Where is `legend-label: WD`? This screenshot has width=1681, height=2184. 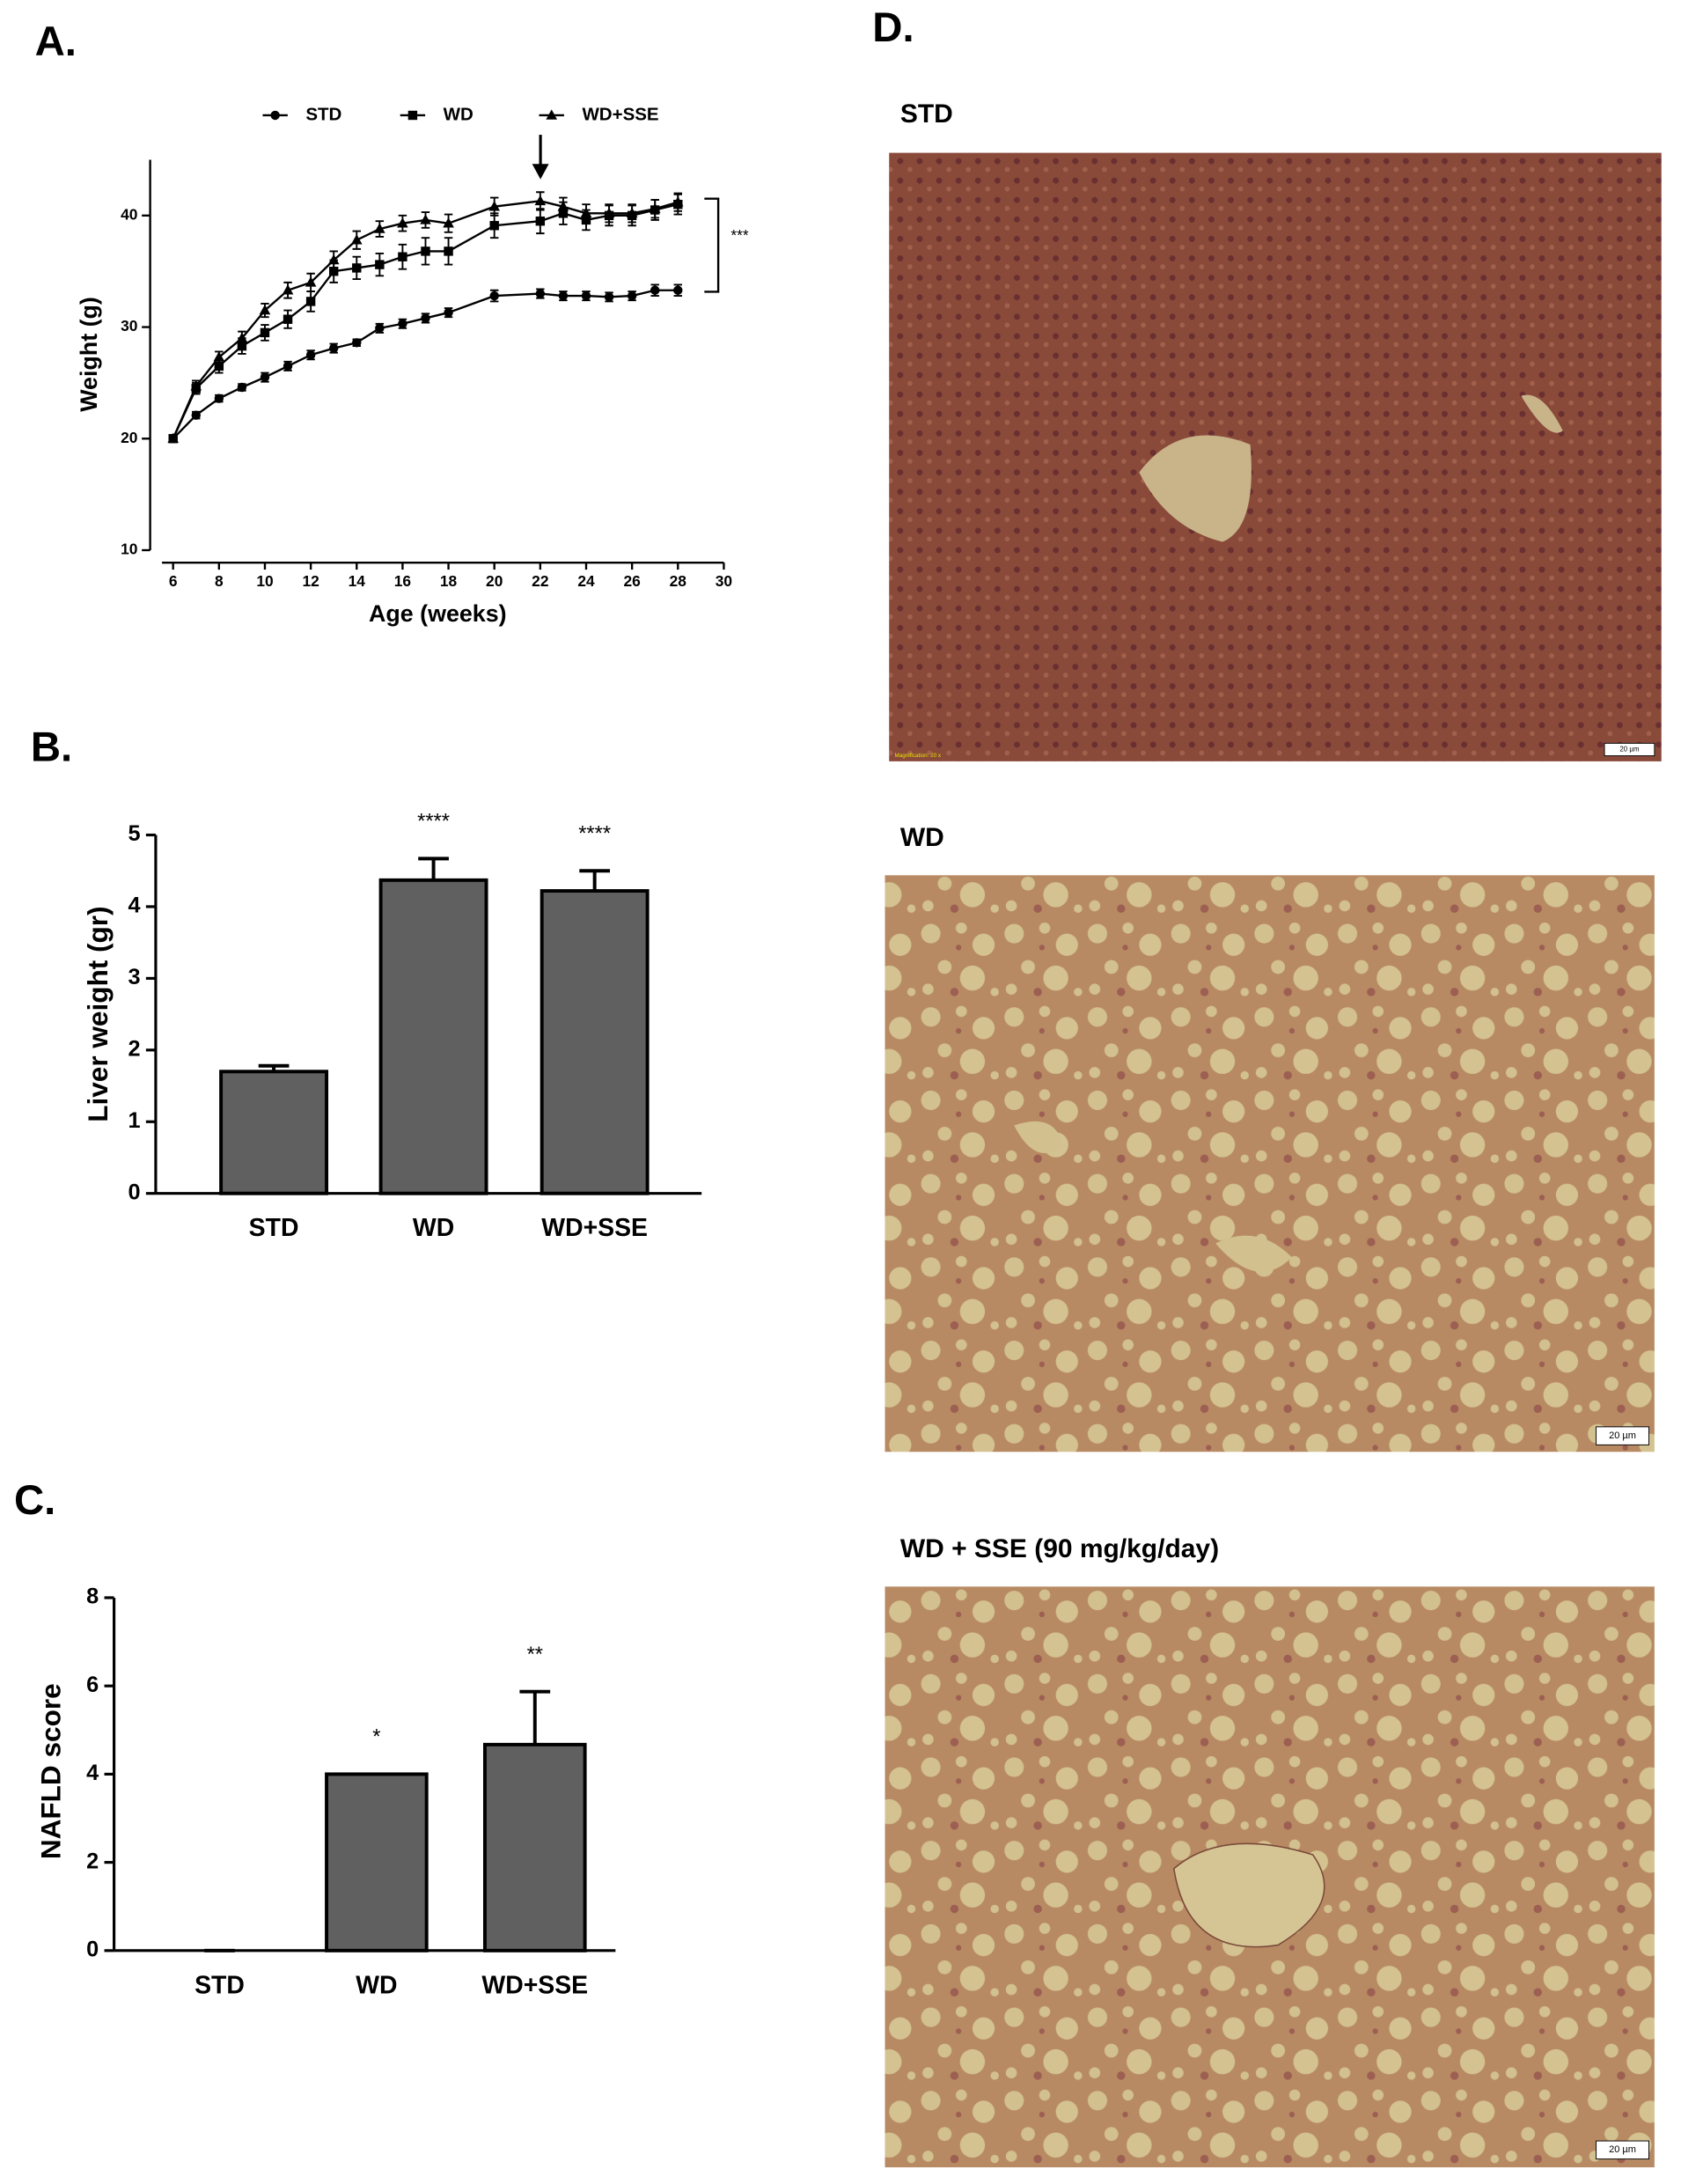 legend-label: WD is located at coordinates (458, 114).